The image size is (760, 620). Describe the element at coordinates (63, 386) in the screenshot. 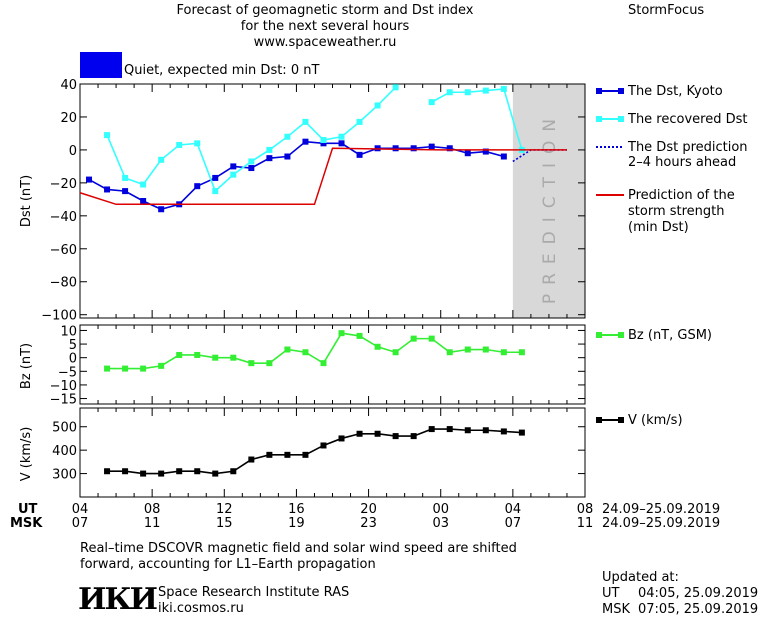

I see `y-tick-label: −10` at that location.